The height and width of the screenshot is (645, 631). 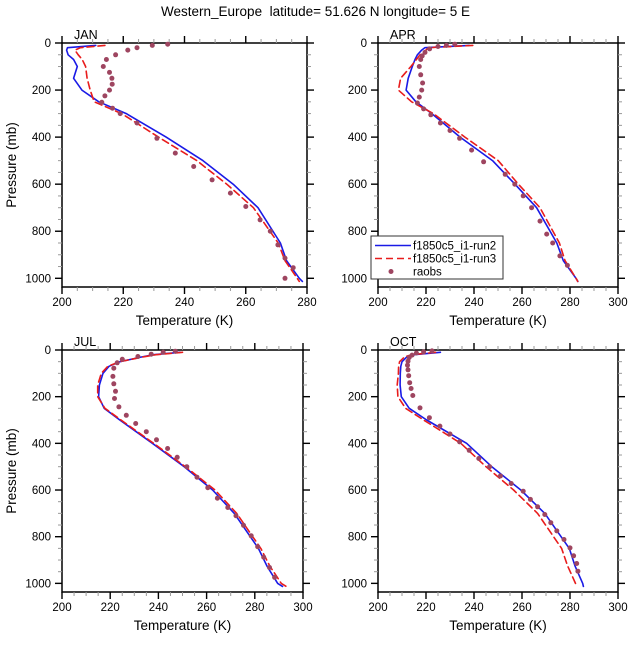 I want to click on y-tick-label-oct: 600, so click(x=357, y=491).